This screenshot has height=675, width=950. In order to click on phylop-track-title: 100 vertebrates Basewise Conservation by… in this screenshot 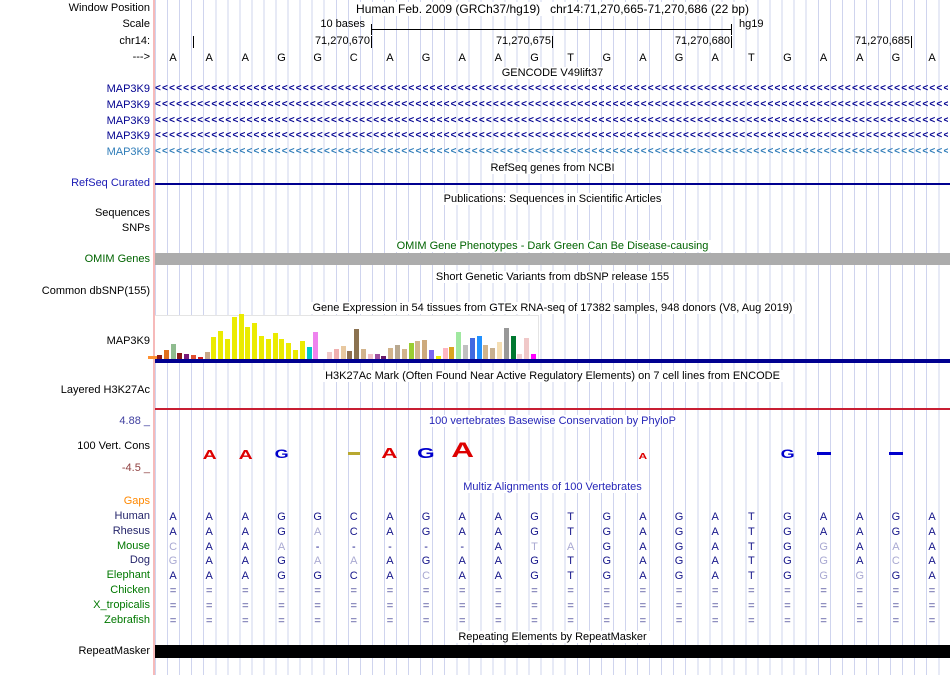, I will do `click(552, 421)`.